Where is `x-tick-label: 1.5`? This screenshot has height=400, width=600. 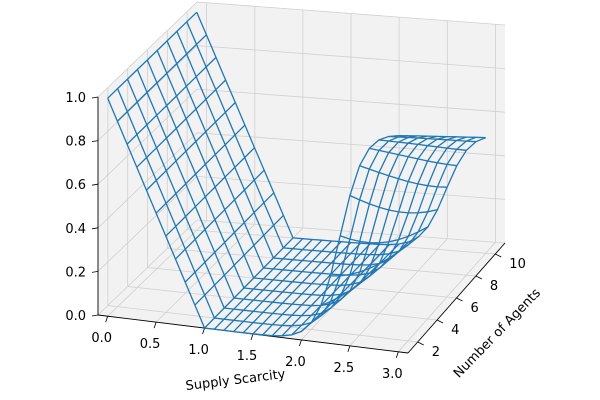 x-tick-label: 1.5 is located at coordinates (247, 356).